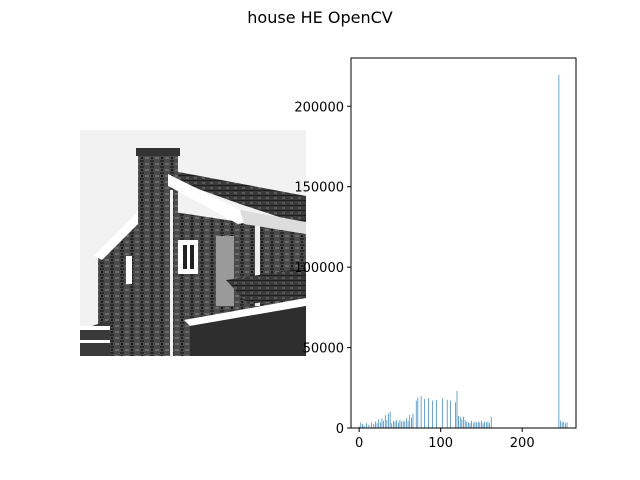 This screenshot has height=480, width=640. I want to click on x-axis: 0 100 200, so click(445, 439).